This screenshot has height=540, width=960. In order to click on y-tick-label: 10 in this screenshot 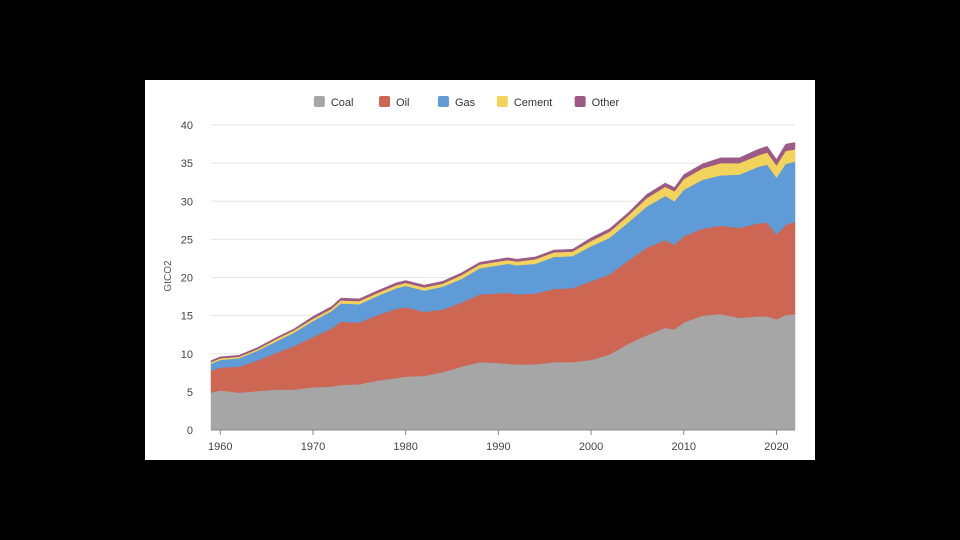, I will do `click(187, 355)`.